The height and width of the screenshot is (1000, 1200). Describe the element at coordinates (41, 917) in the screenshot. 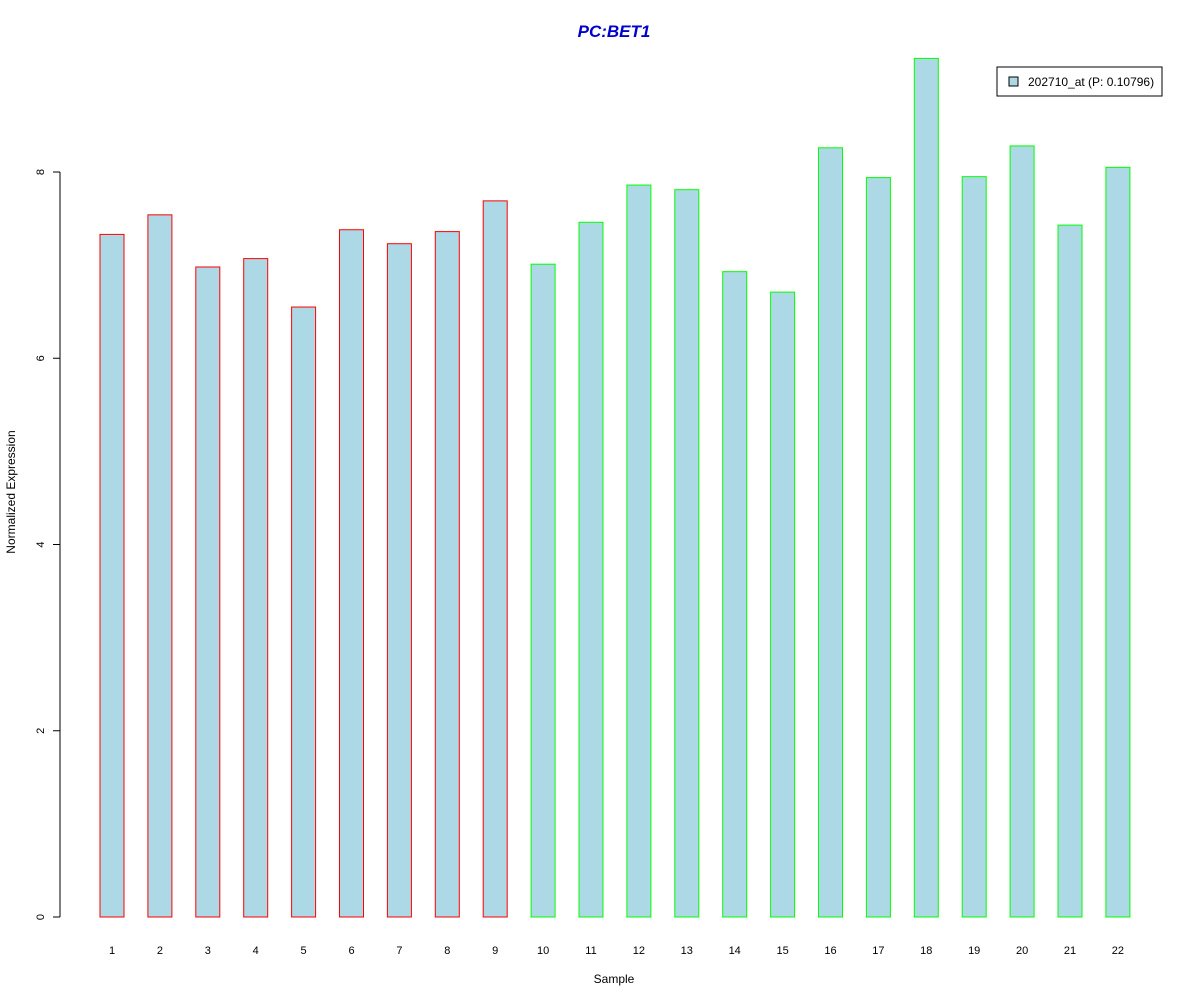

I see `y-tick-label: 0` at that location.